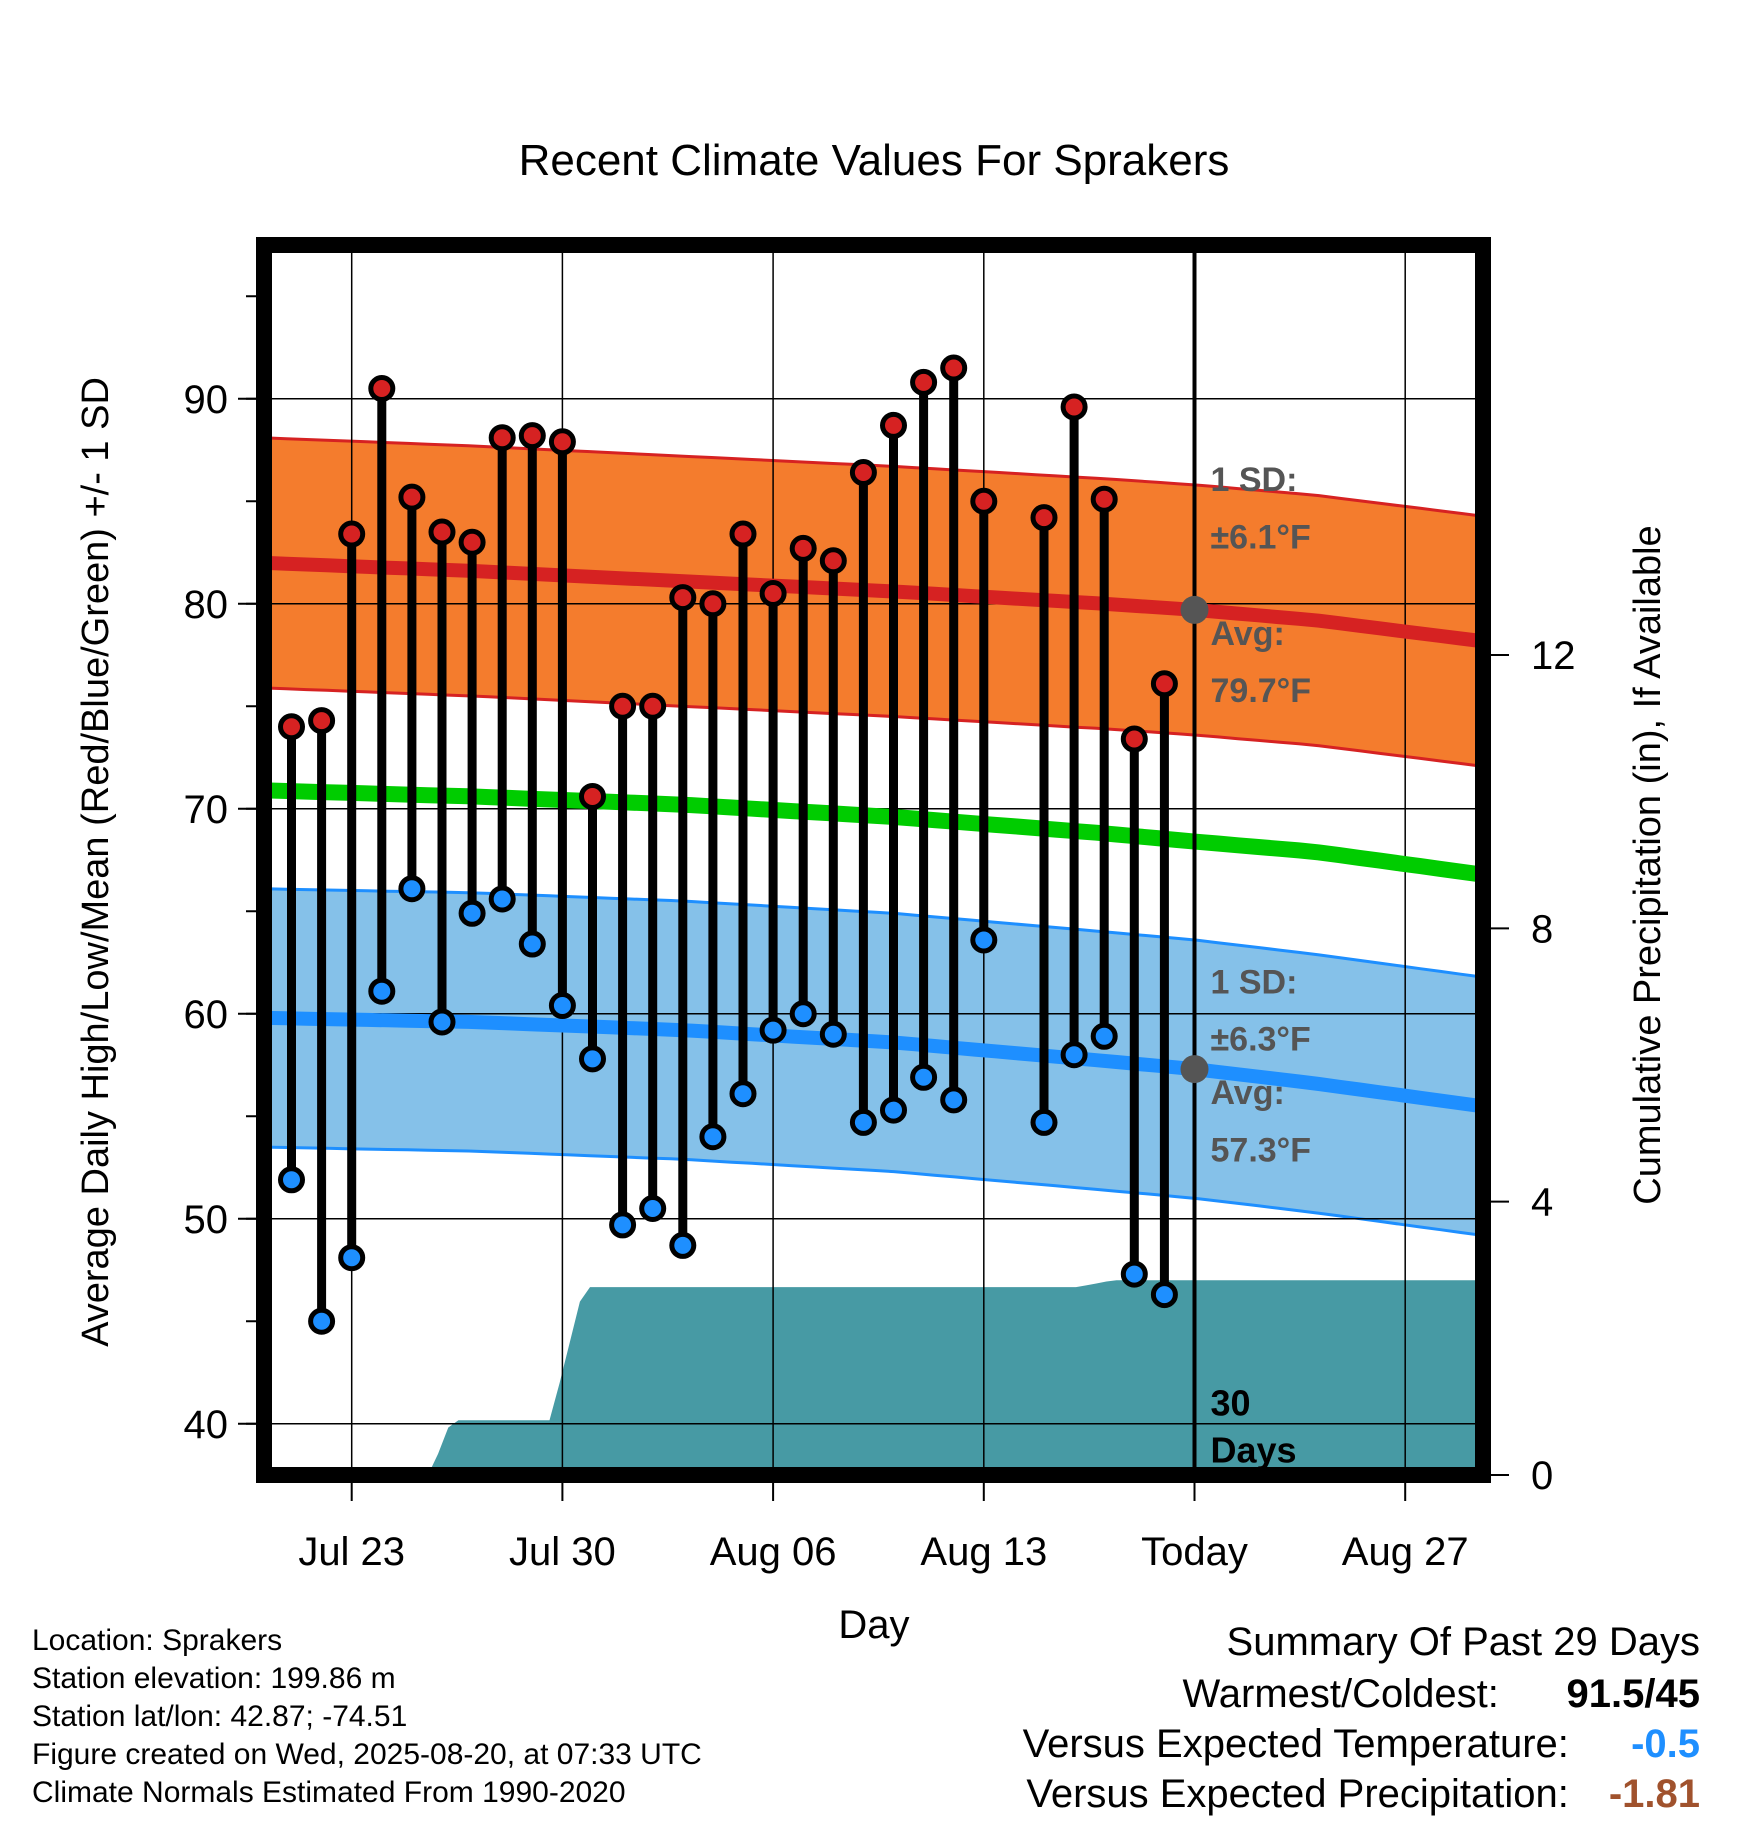 The image size is (1748, 1828). Describe the element at coordinates (1542, 1476) in the screenshot. I see `y2-tick-label: 0` at that location.